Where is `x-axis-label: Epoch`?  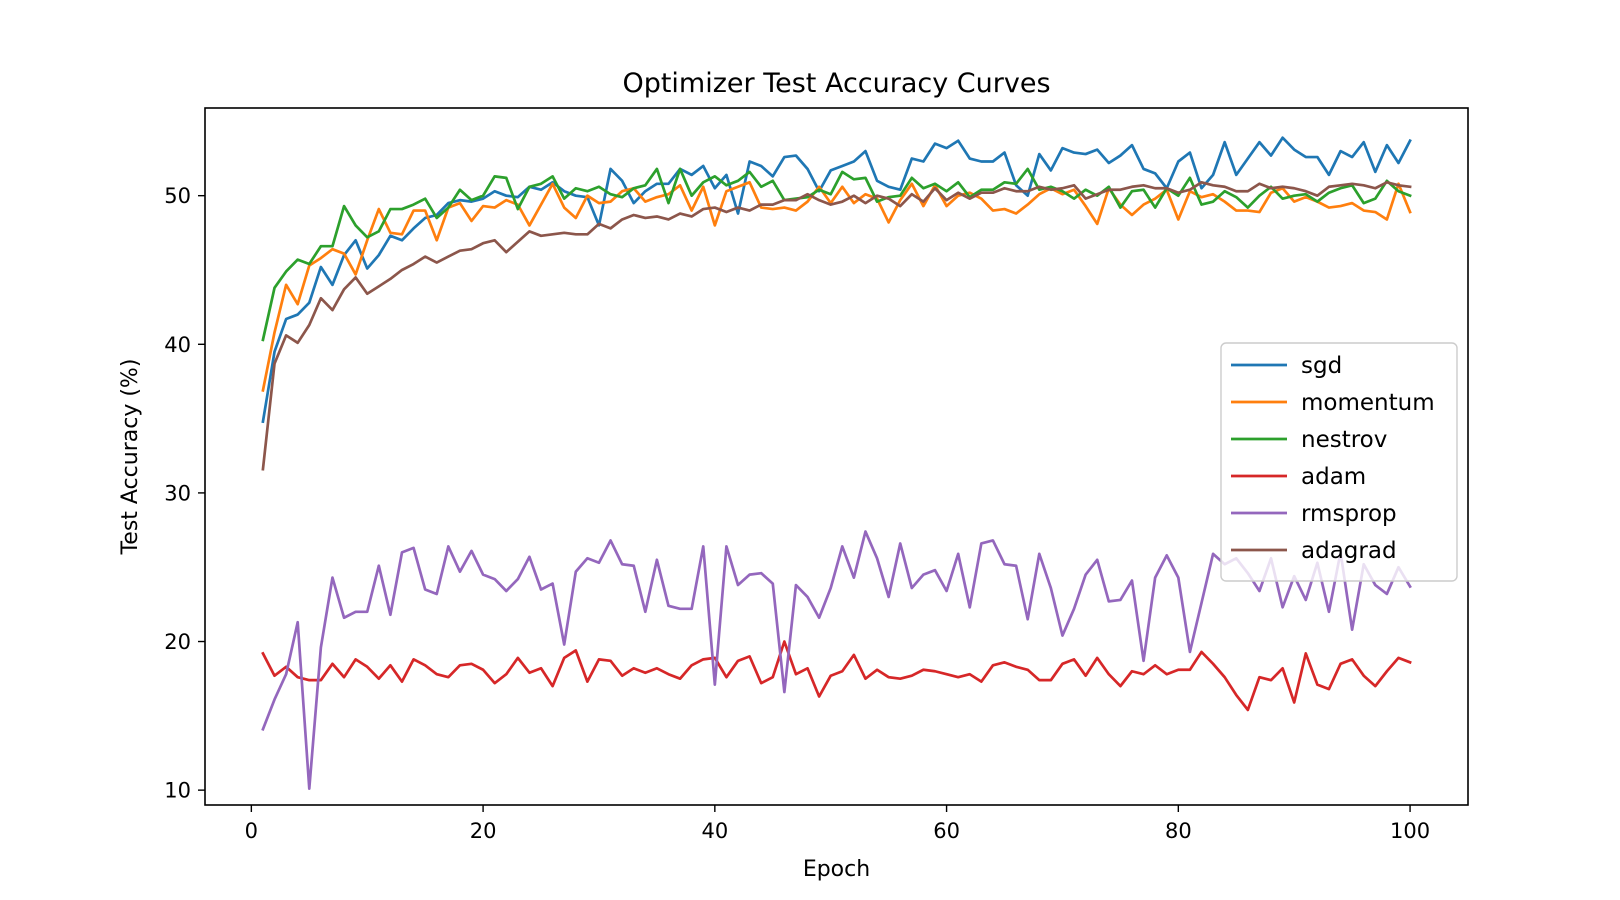
x-axis-label: Epoch is located at coordinates (836, 869).